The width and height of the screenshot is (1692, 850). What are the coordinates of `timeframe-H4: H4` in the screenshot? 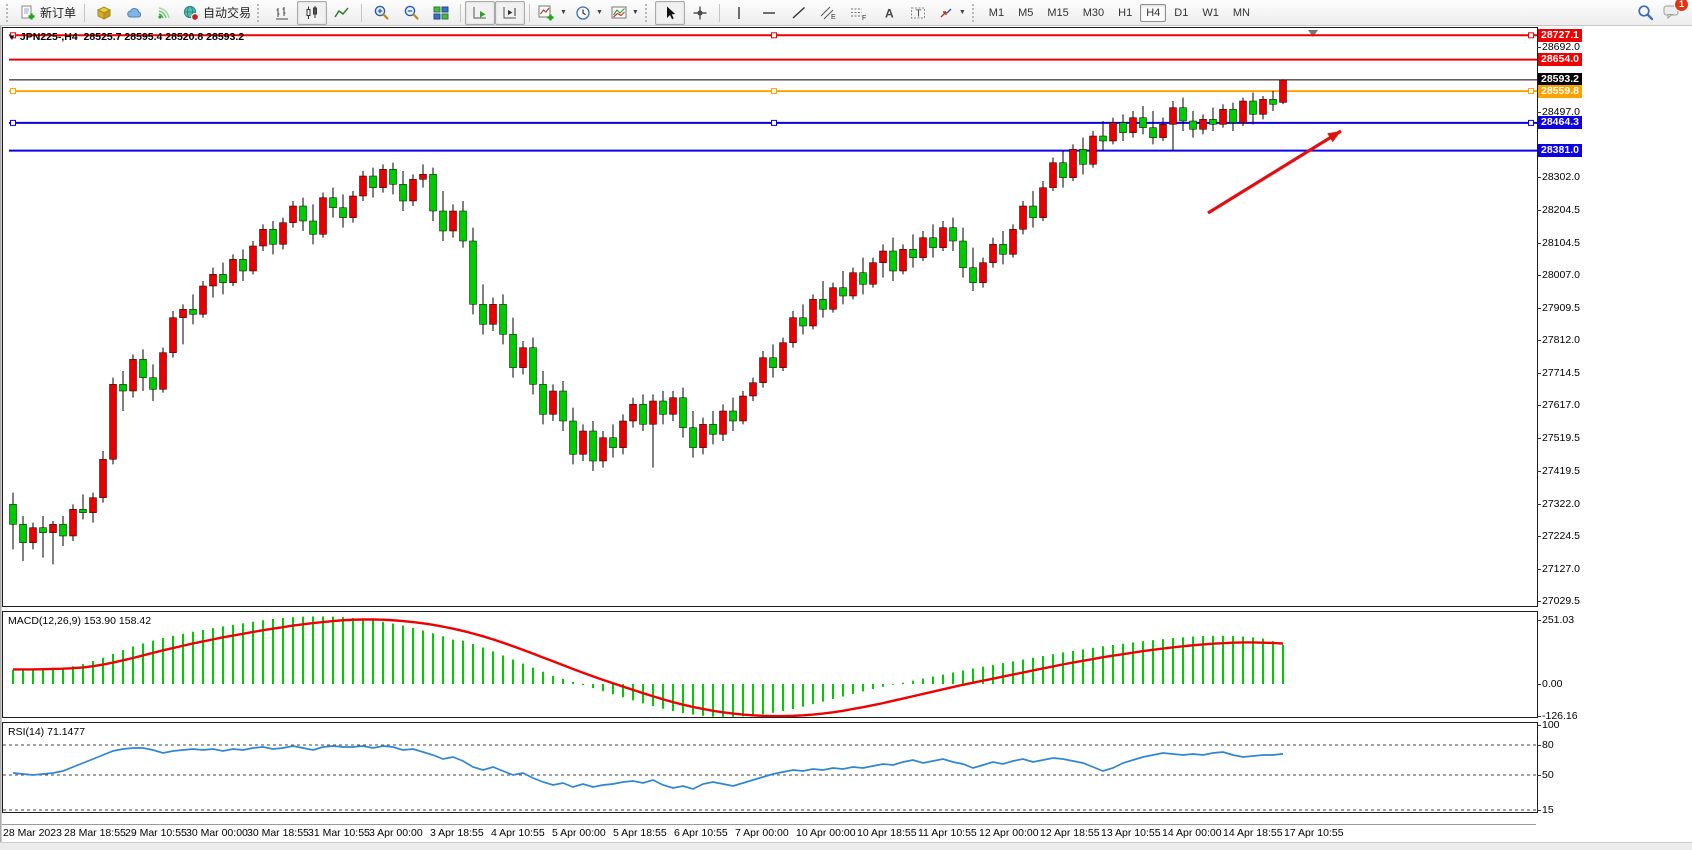 It's located at (1153, 12).